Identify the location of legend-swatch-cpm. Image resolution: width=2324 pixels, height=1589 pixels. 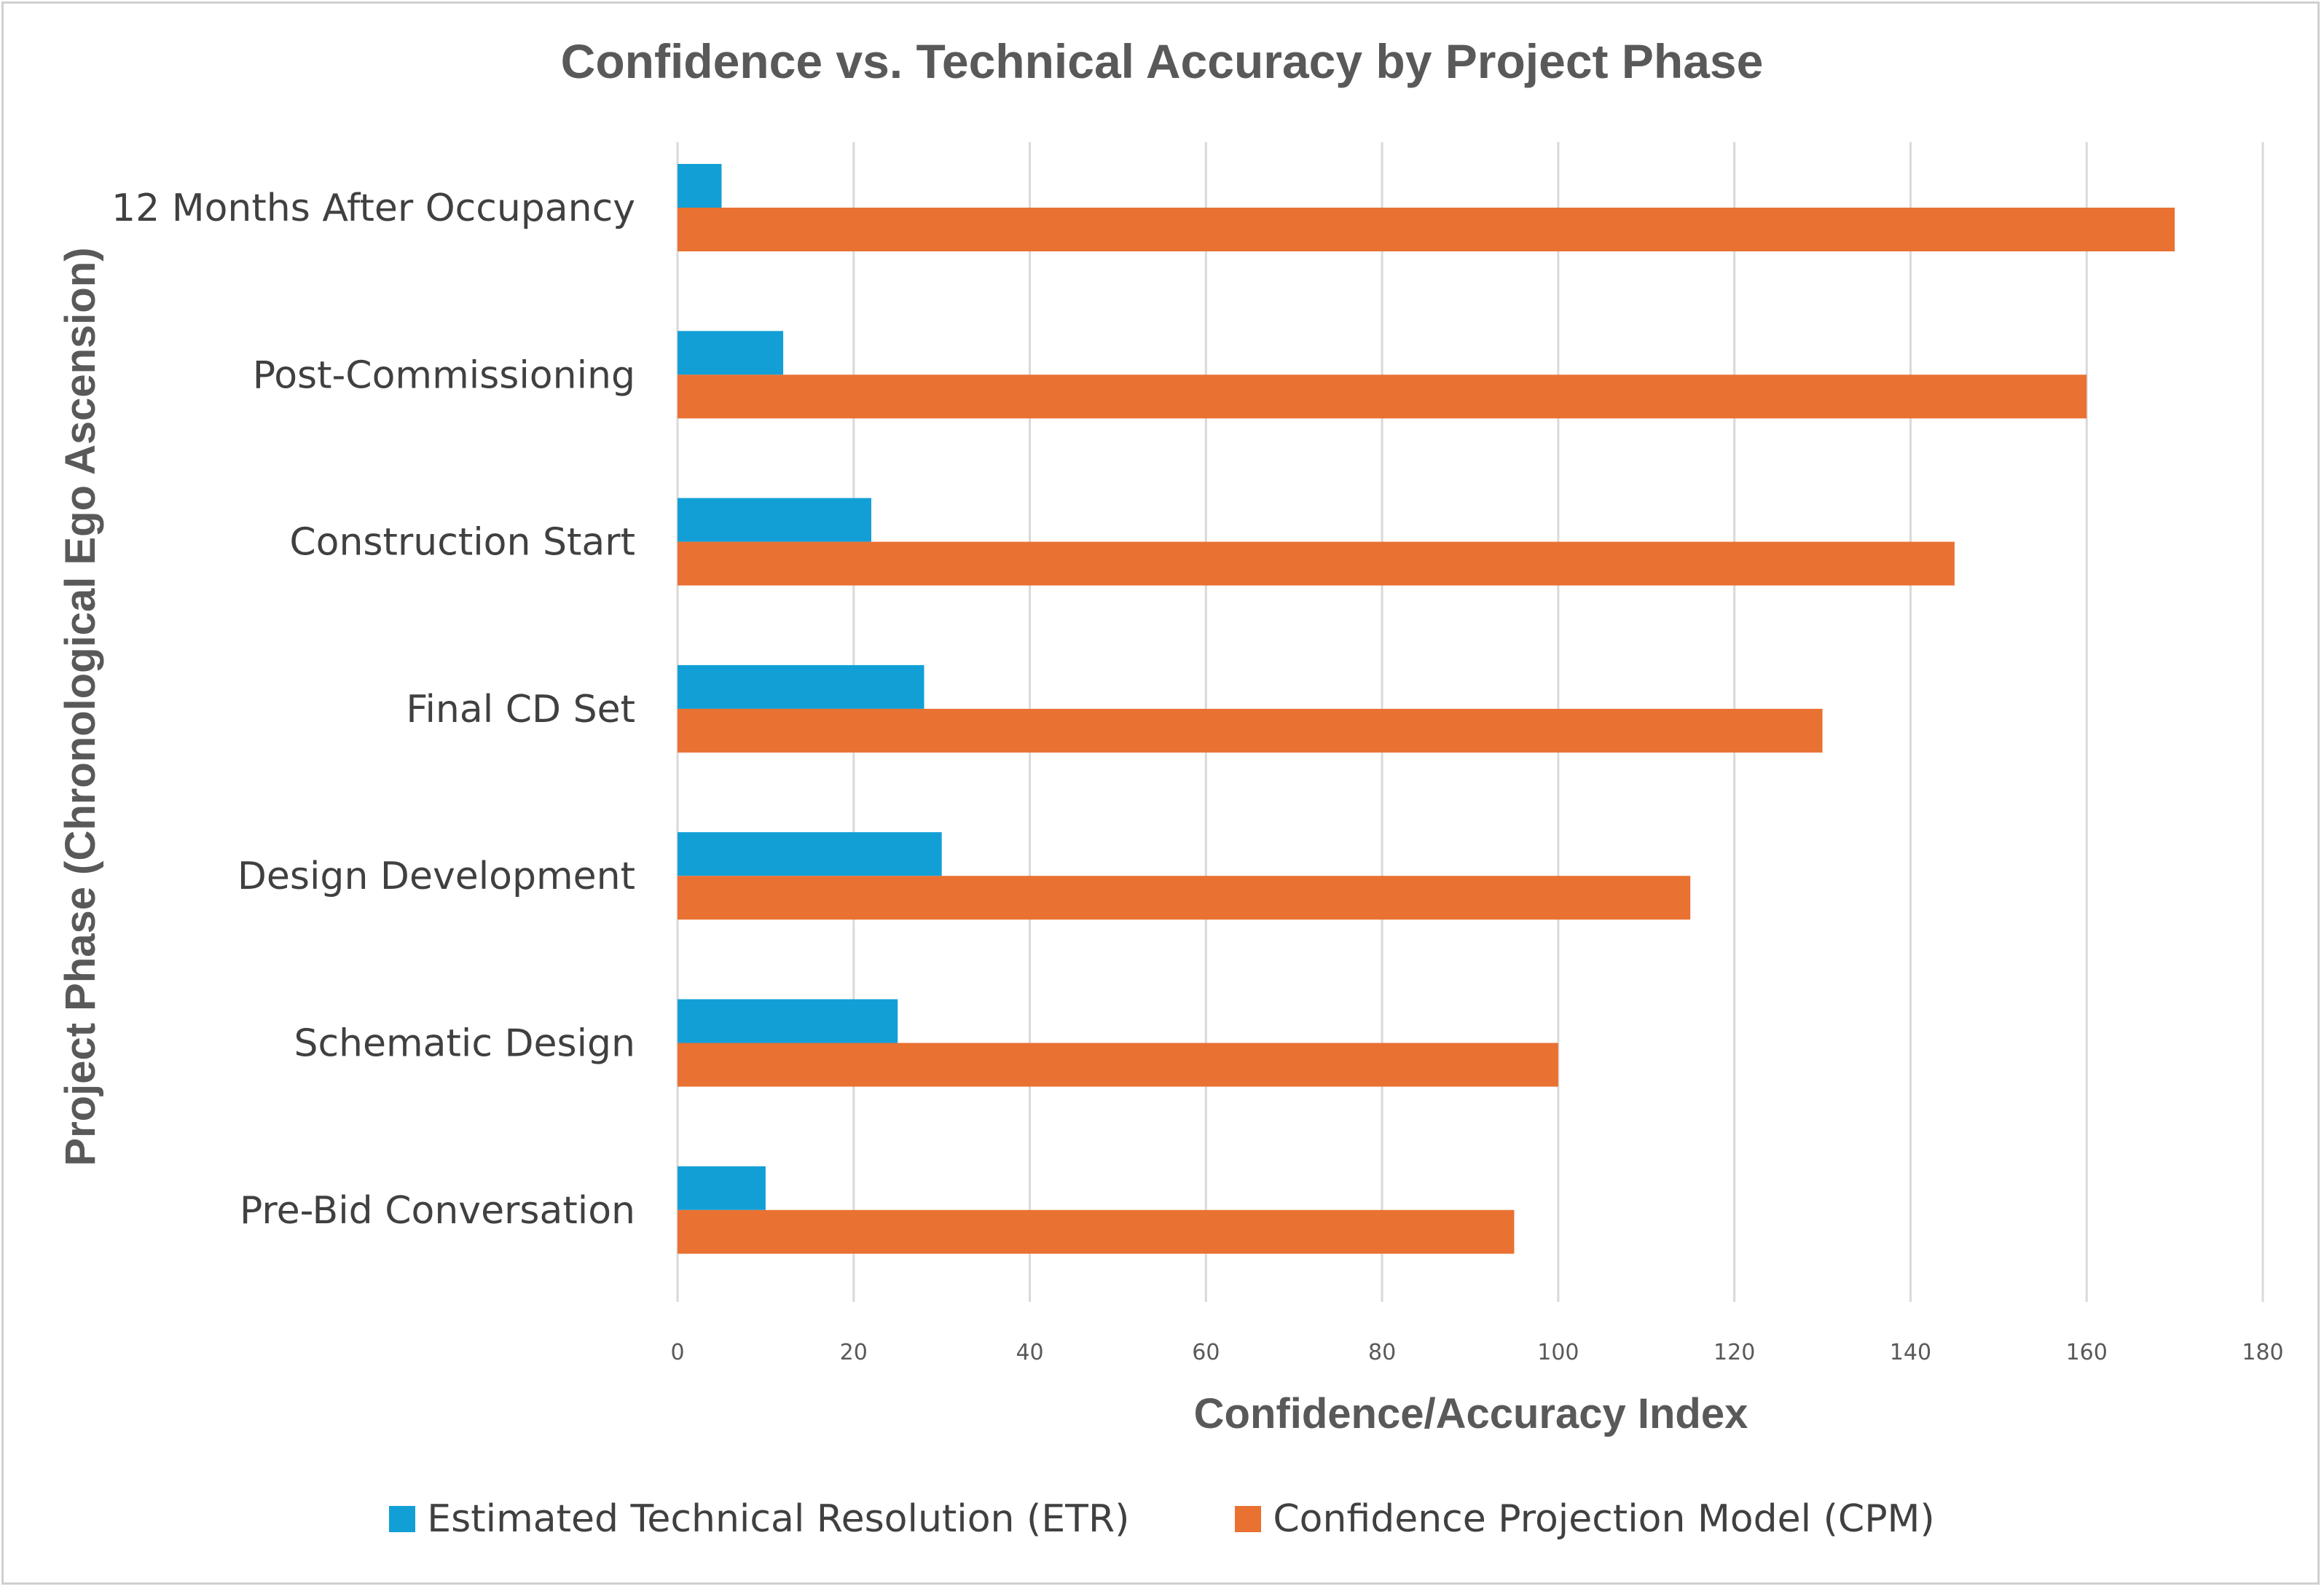
(1248, 1519).